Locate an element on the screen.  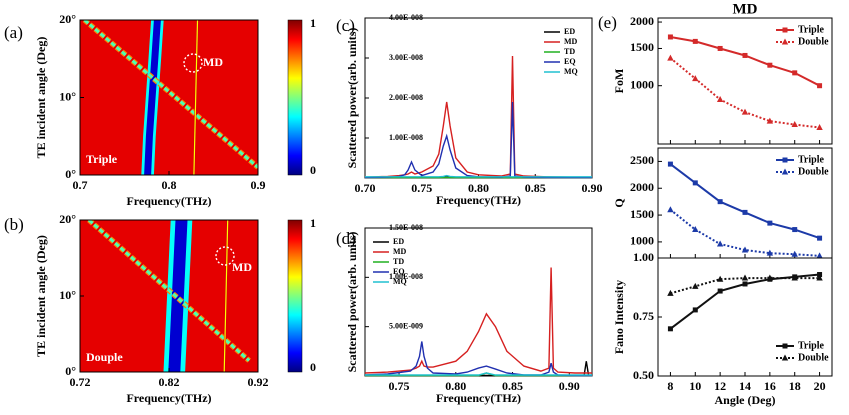
x-tick-label: 0.90 is located at coordinates (592, 188).